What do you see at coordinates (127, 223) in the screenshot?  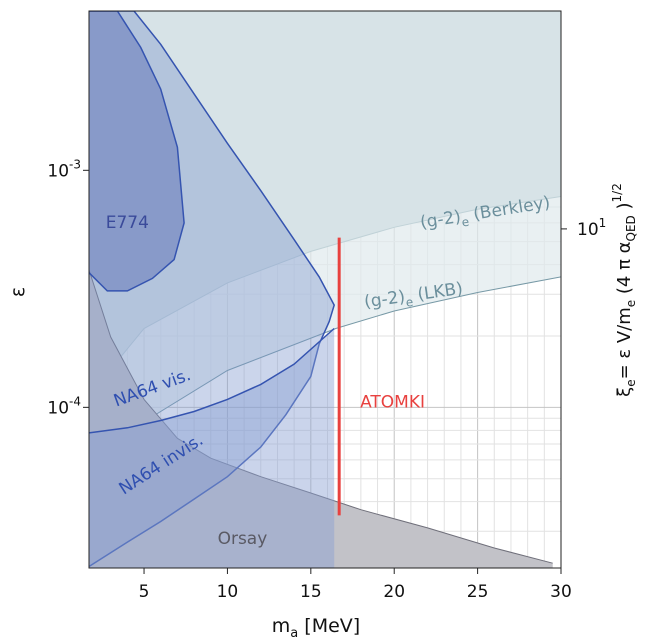 I see `label-e774: E774` at bounding box center [127, 223].